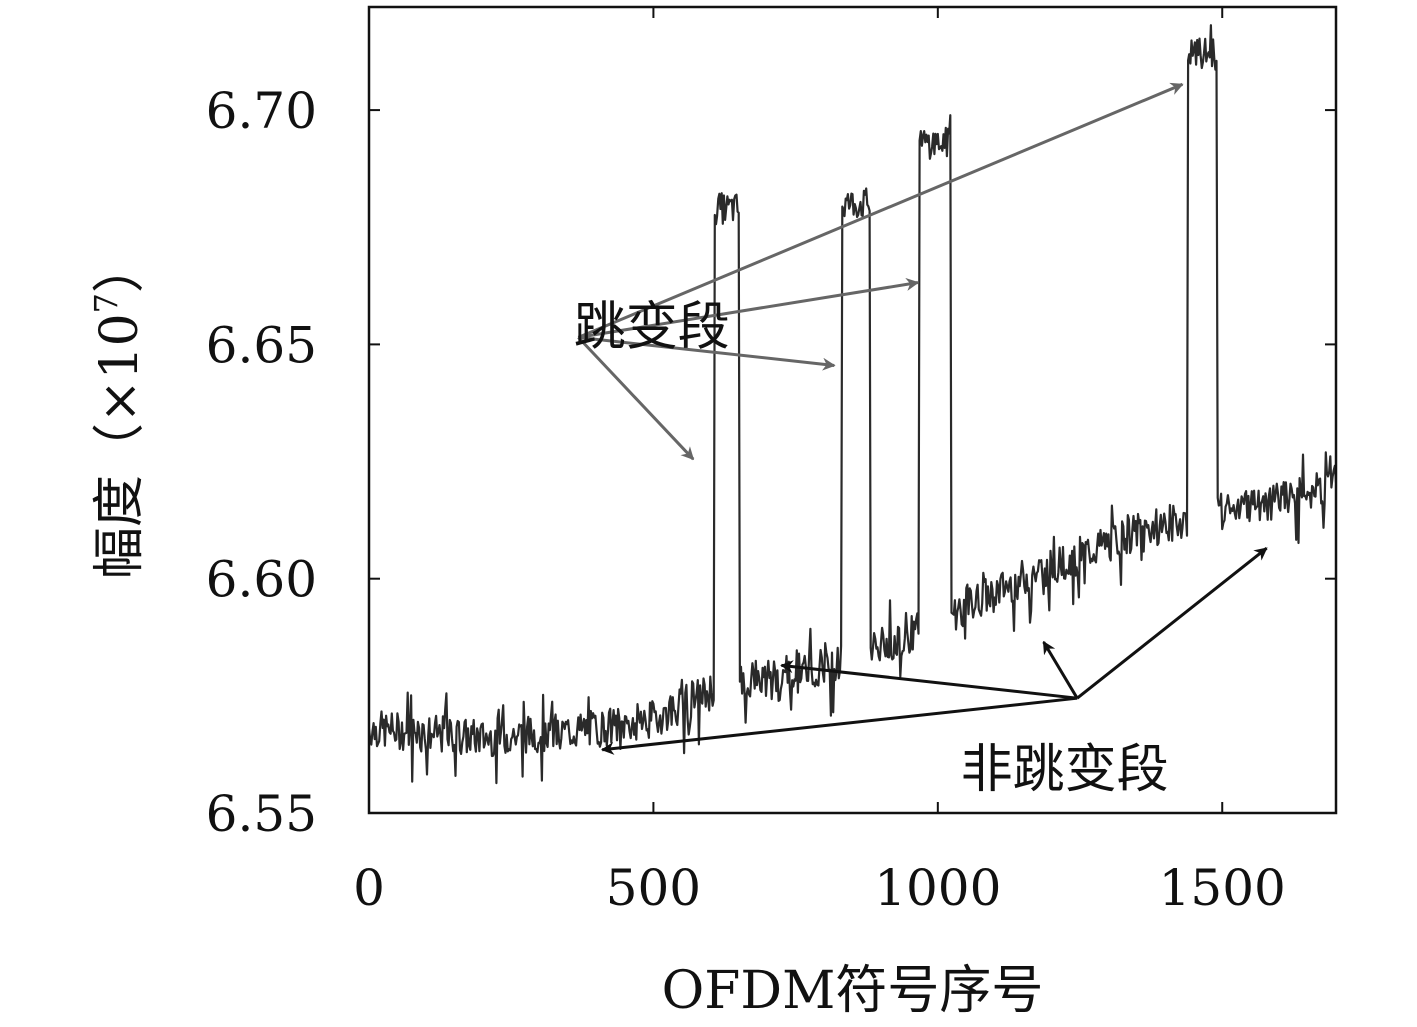 The width and height of the screenshot is (1417, 1027). I want to click on y-axis-title-close: ）, so click(120, 267).